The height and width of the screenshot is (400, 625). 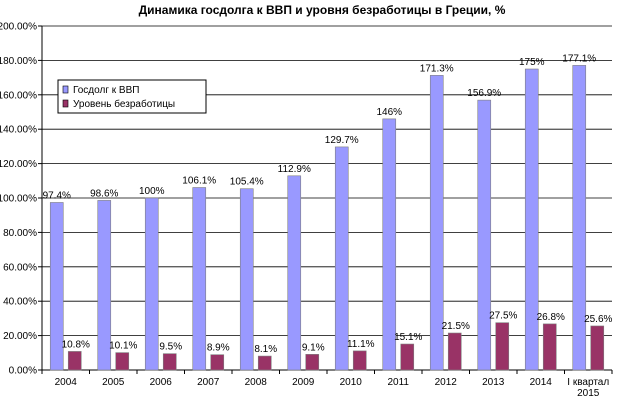 What do you see at coordinates (437, 68) in the screenshot?
I see `data-label-debt: 171.3%` at bounding box center [437, 68].